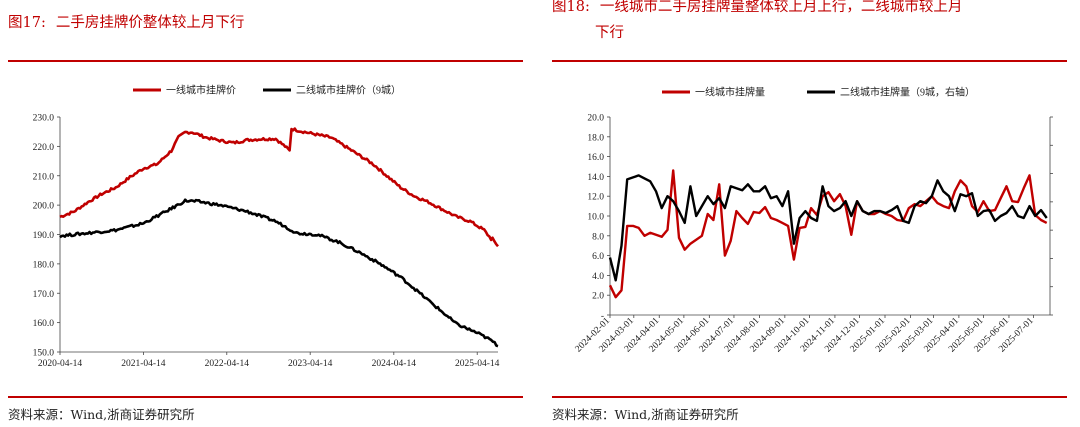  I want to click on figure-18-source: 资料来源：Wind,浙商证券研究所, so click(645, 414).